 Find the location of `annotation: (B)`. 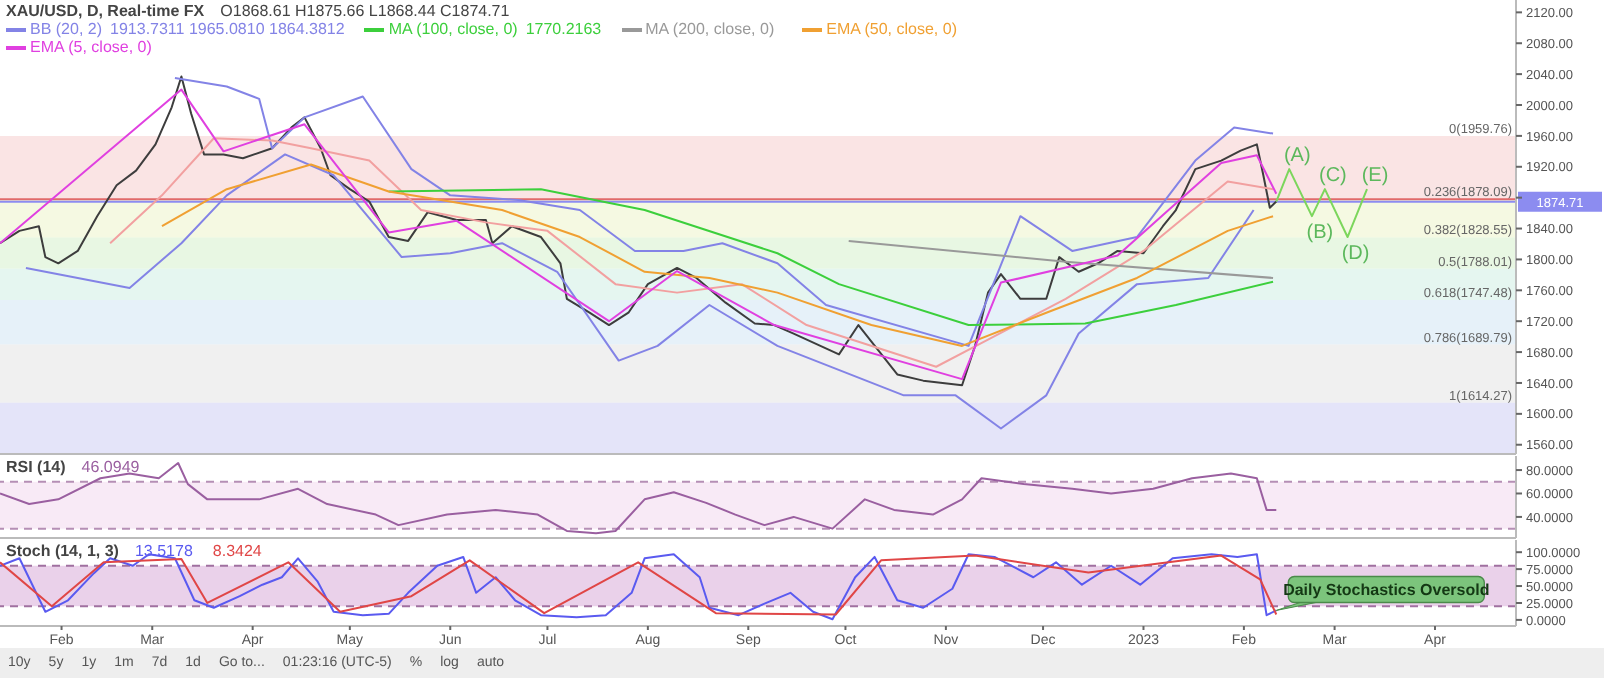

annotation: (B) is located at coordinates (1320, 233).